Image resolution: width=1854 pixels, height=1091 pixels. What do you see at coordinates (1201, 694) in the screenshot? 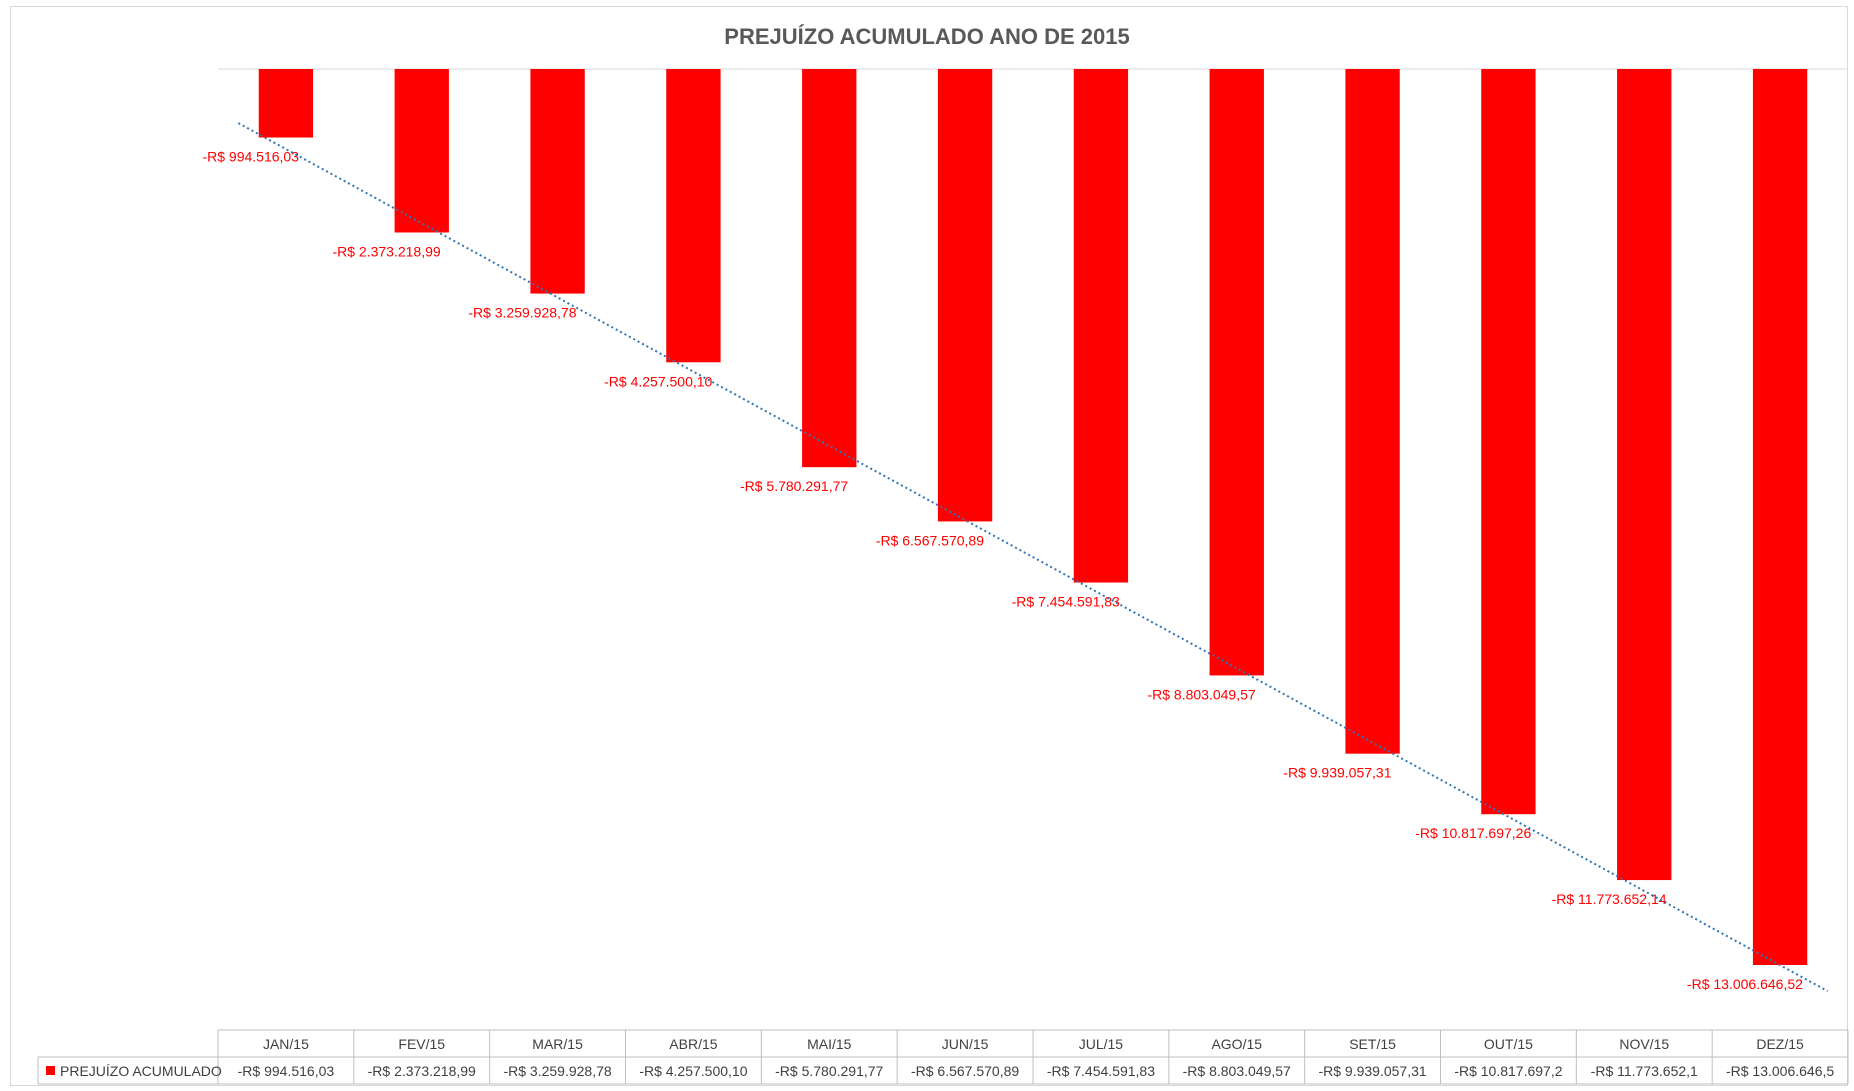
I see `data-label-7: -R$ 8.803.049,57` at bounding box center [1201, 694].